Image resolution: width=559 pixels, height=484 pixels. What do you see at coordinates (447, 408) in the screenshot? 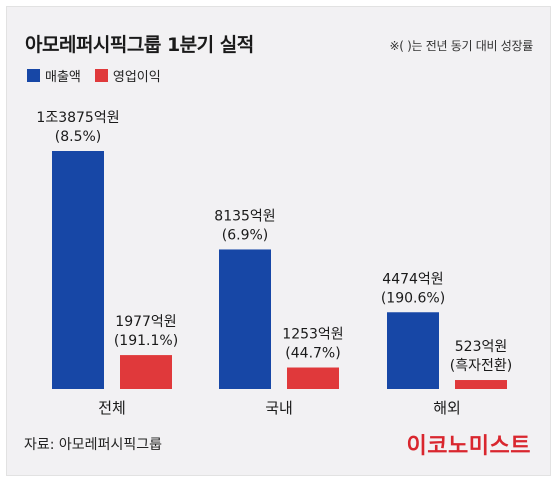
I see `category-label-3: 해외` at bounding box center [447, 408].